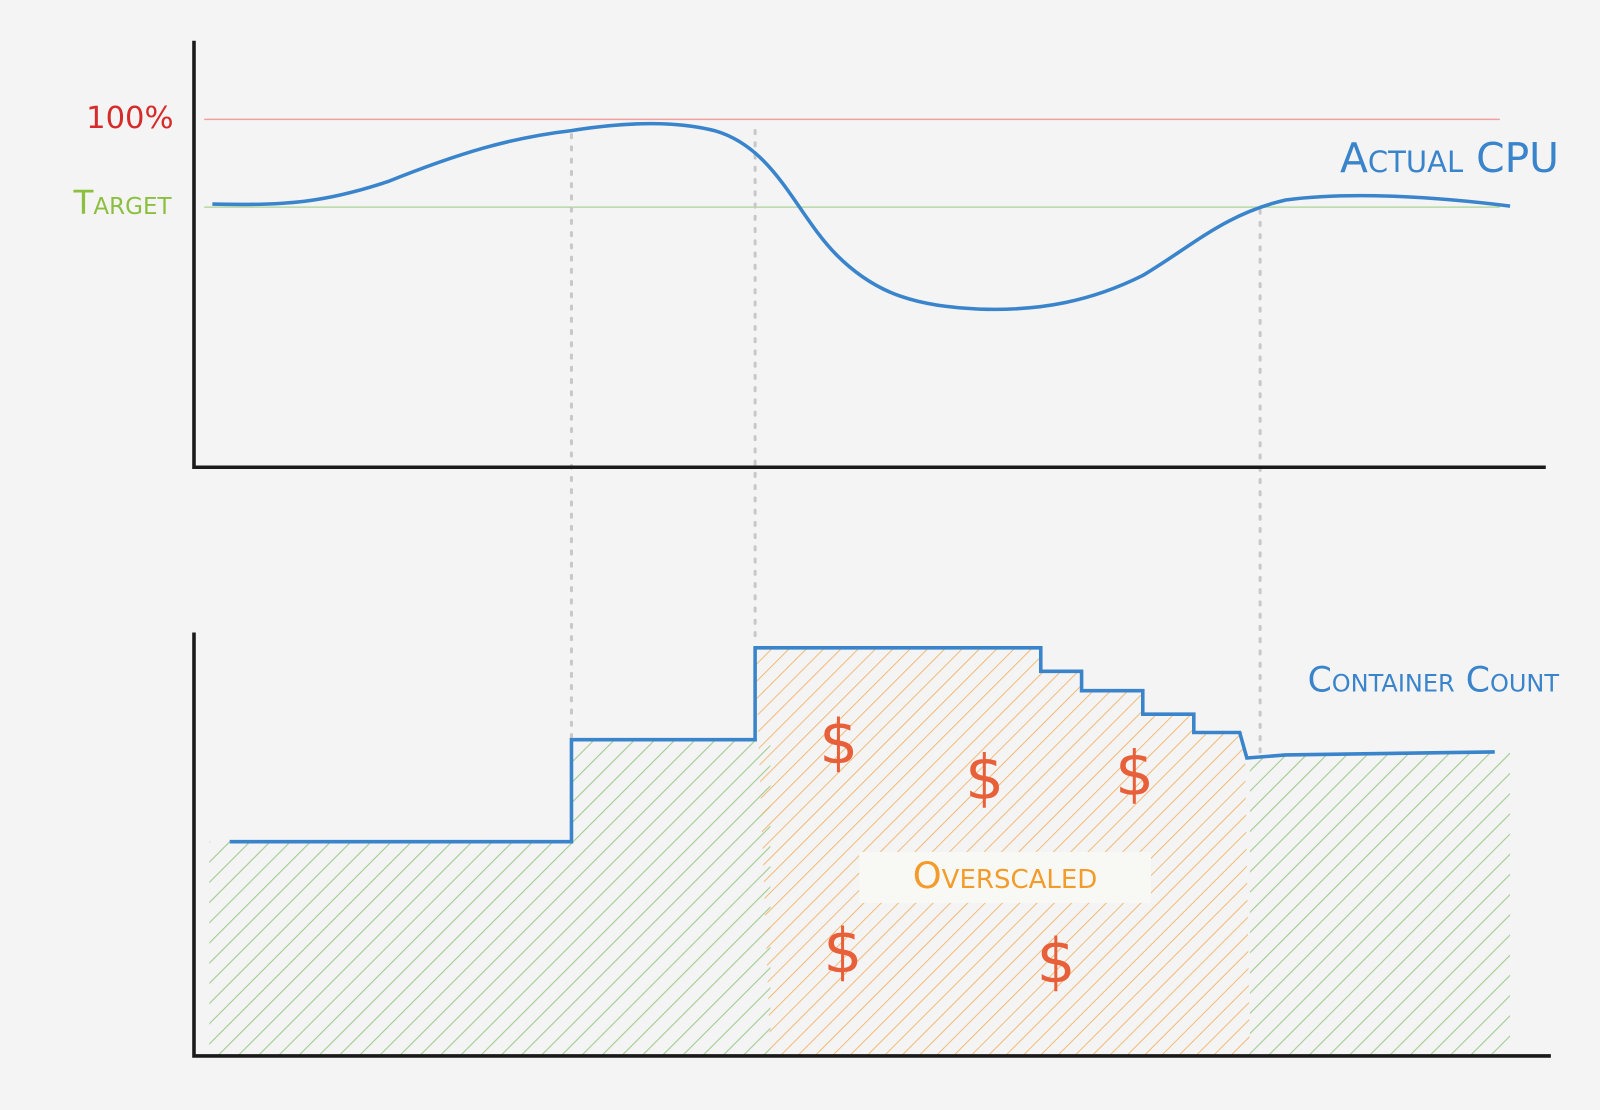 Image resolution: width=1600 pixels, height=1110 pixels. I want to click on cpu-label: Actual CPU, so click(1449, 158).